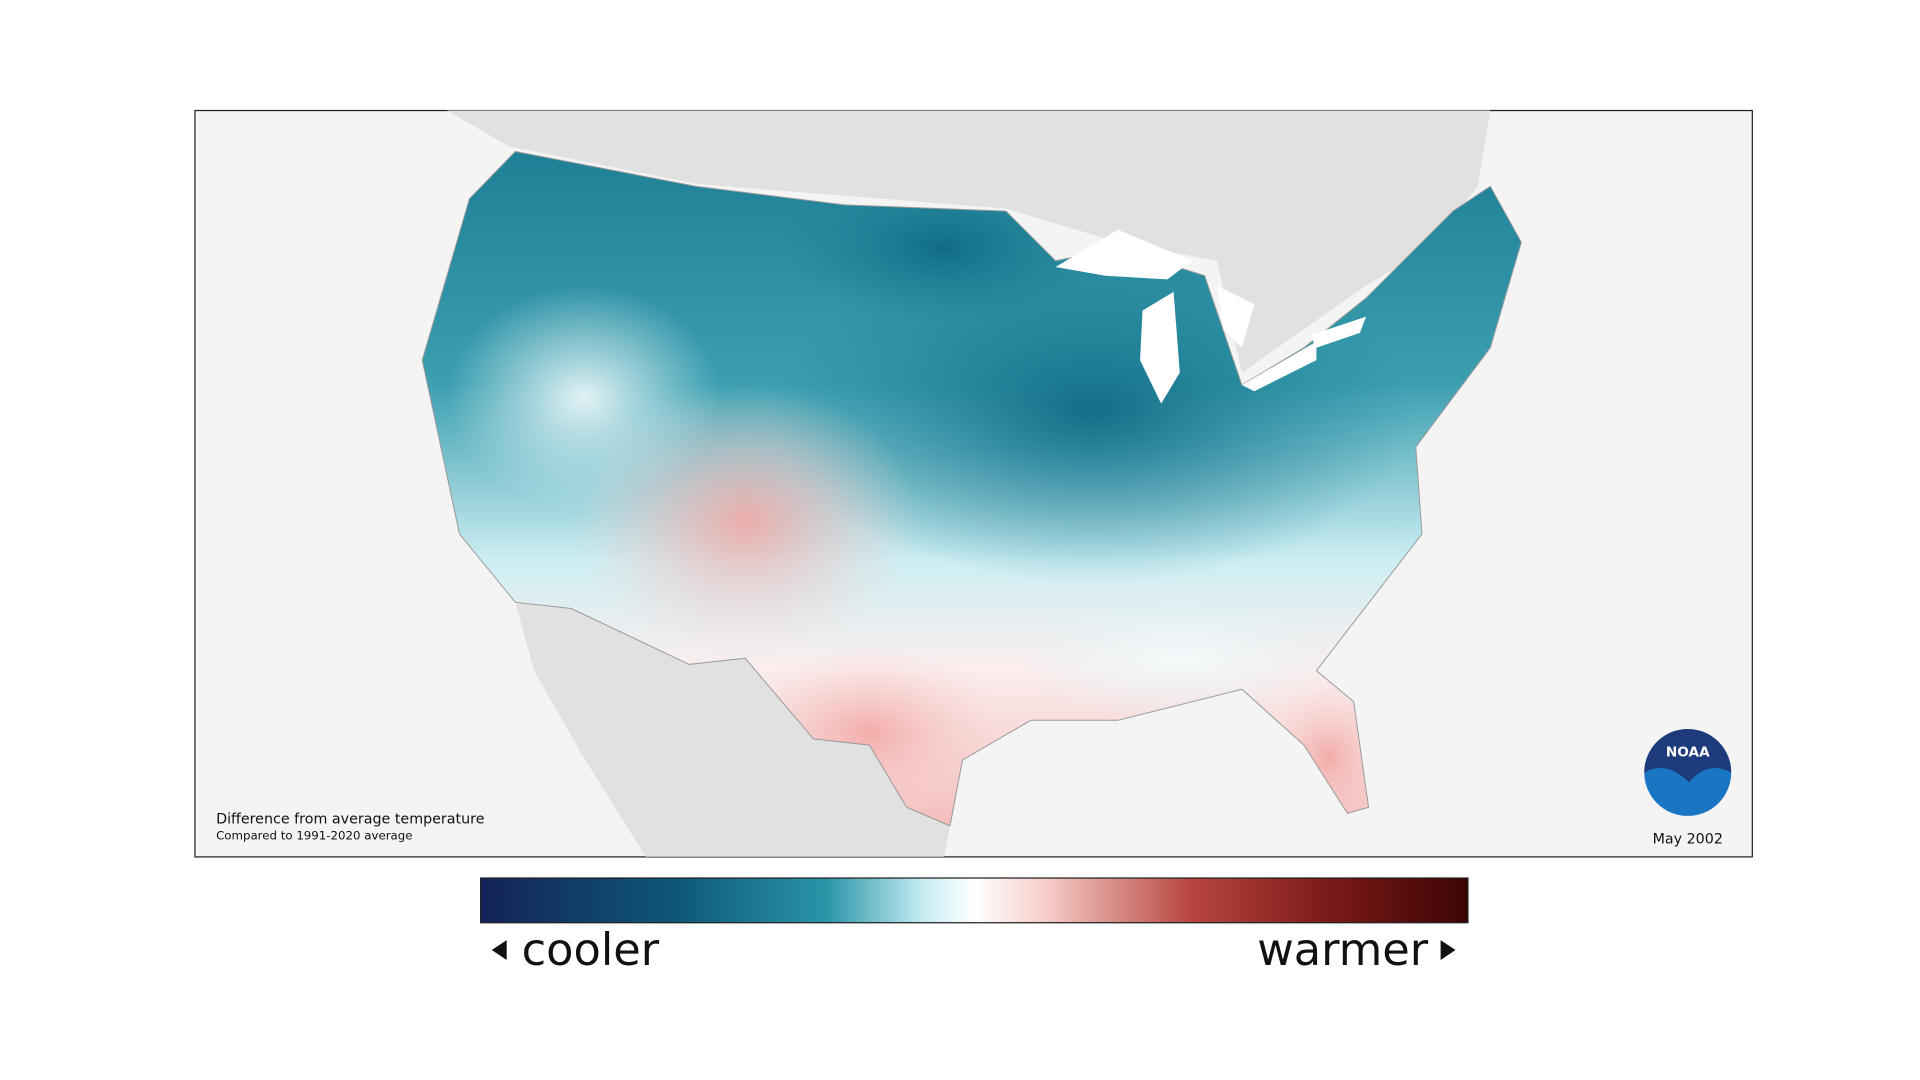  I want to click on great-lakes, so click(1211, 316).